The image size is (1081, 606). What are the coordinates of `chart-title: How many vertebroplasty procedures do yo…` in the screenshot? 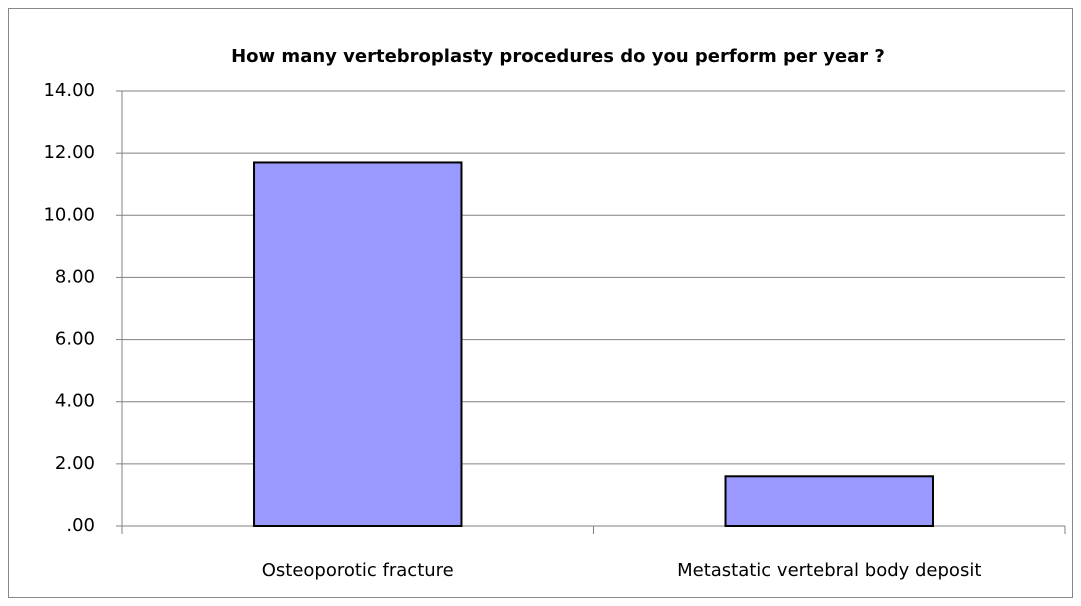 It's located at (558, 56).